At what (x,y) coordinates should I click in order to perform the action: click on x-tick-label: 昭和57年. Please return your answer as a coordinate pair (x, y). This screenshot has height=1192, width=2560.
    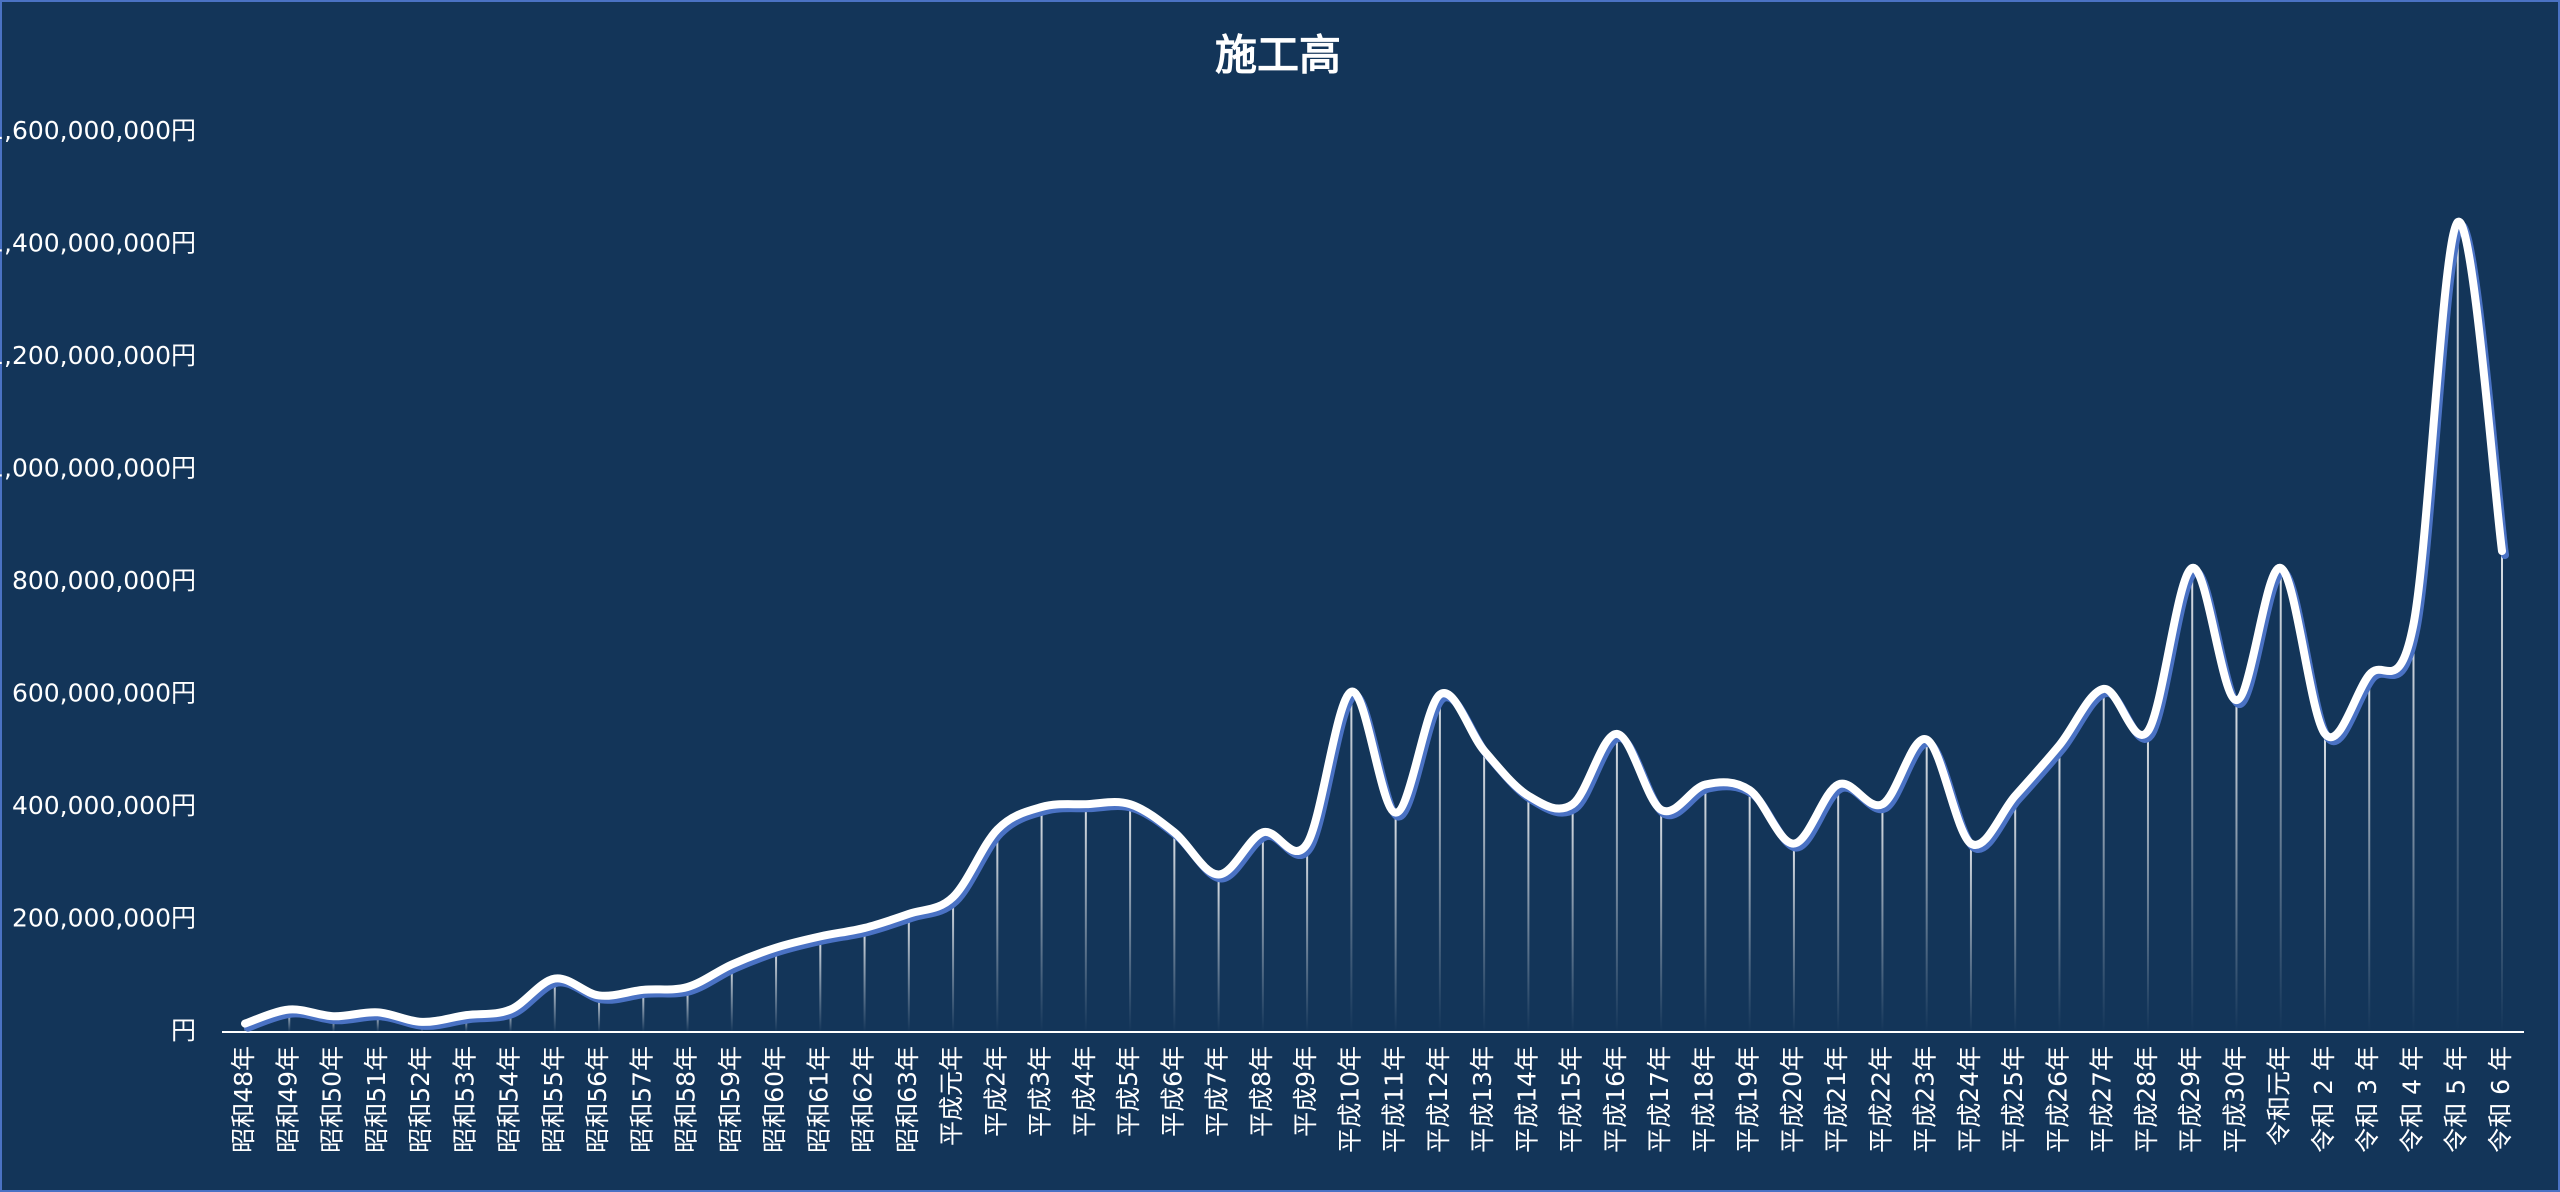
    Looking at the image, I should click on (641, 1099).